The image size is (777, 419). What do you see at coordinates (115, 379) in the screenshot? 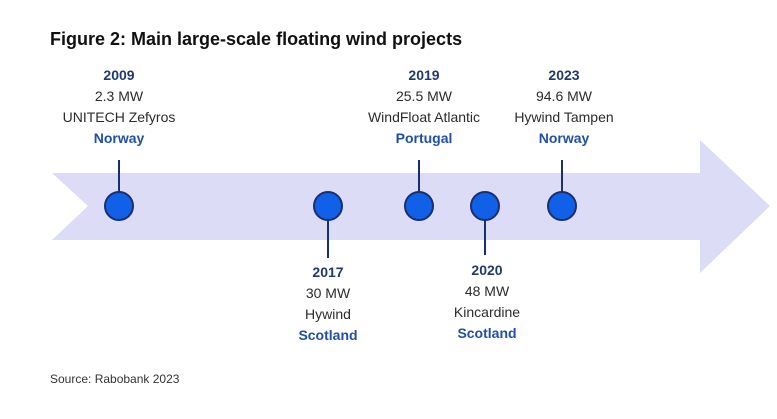
I see `source-note: Source: Rabobank 2023` at bounding box center [115, 379].